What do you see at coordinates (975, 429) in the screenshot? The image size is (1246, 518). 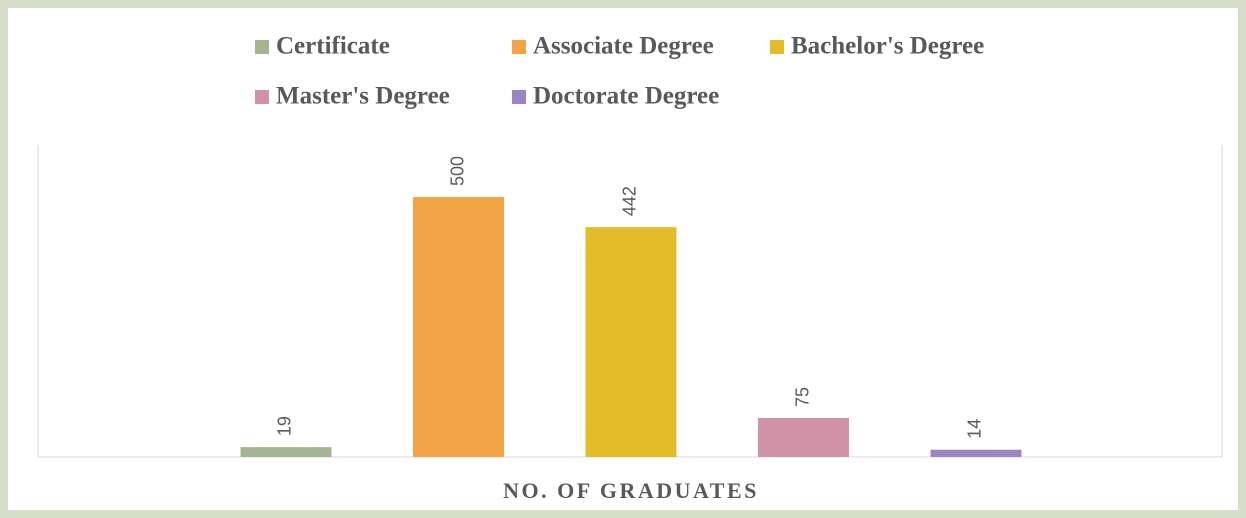 I see `data-label: 14` at bounding box center [975, 429].